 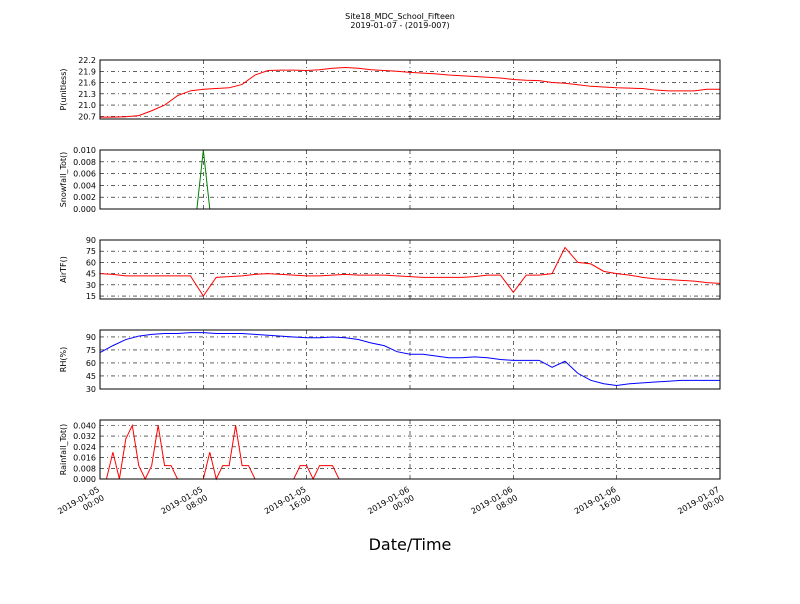 What do you see at coordinates (87, 83) in the screenshot?
I see `y-tick-label: 21.6` at bounding box center [87, 83].